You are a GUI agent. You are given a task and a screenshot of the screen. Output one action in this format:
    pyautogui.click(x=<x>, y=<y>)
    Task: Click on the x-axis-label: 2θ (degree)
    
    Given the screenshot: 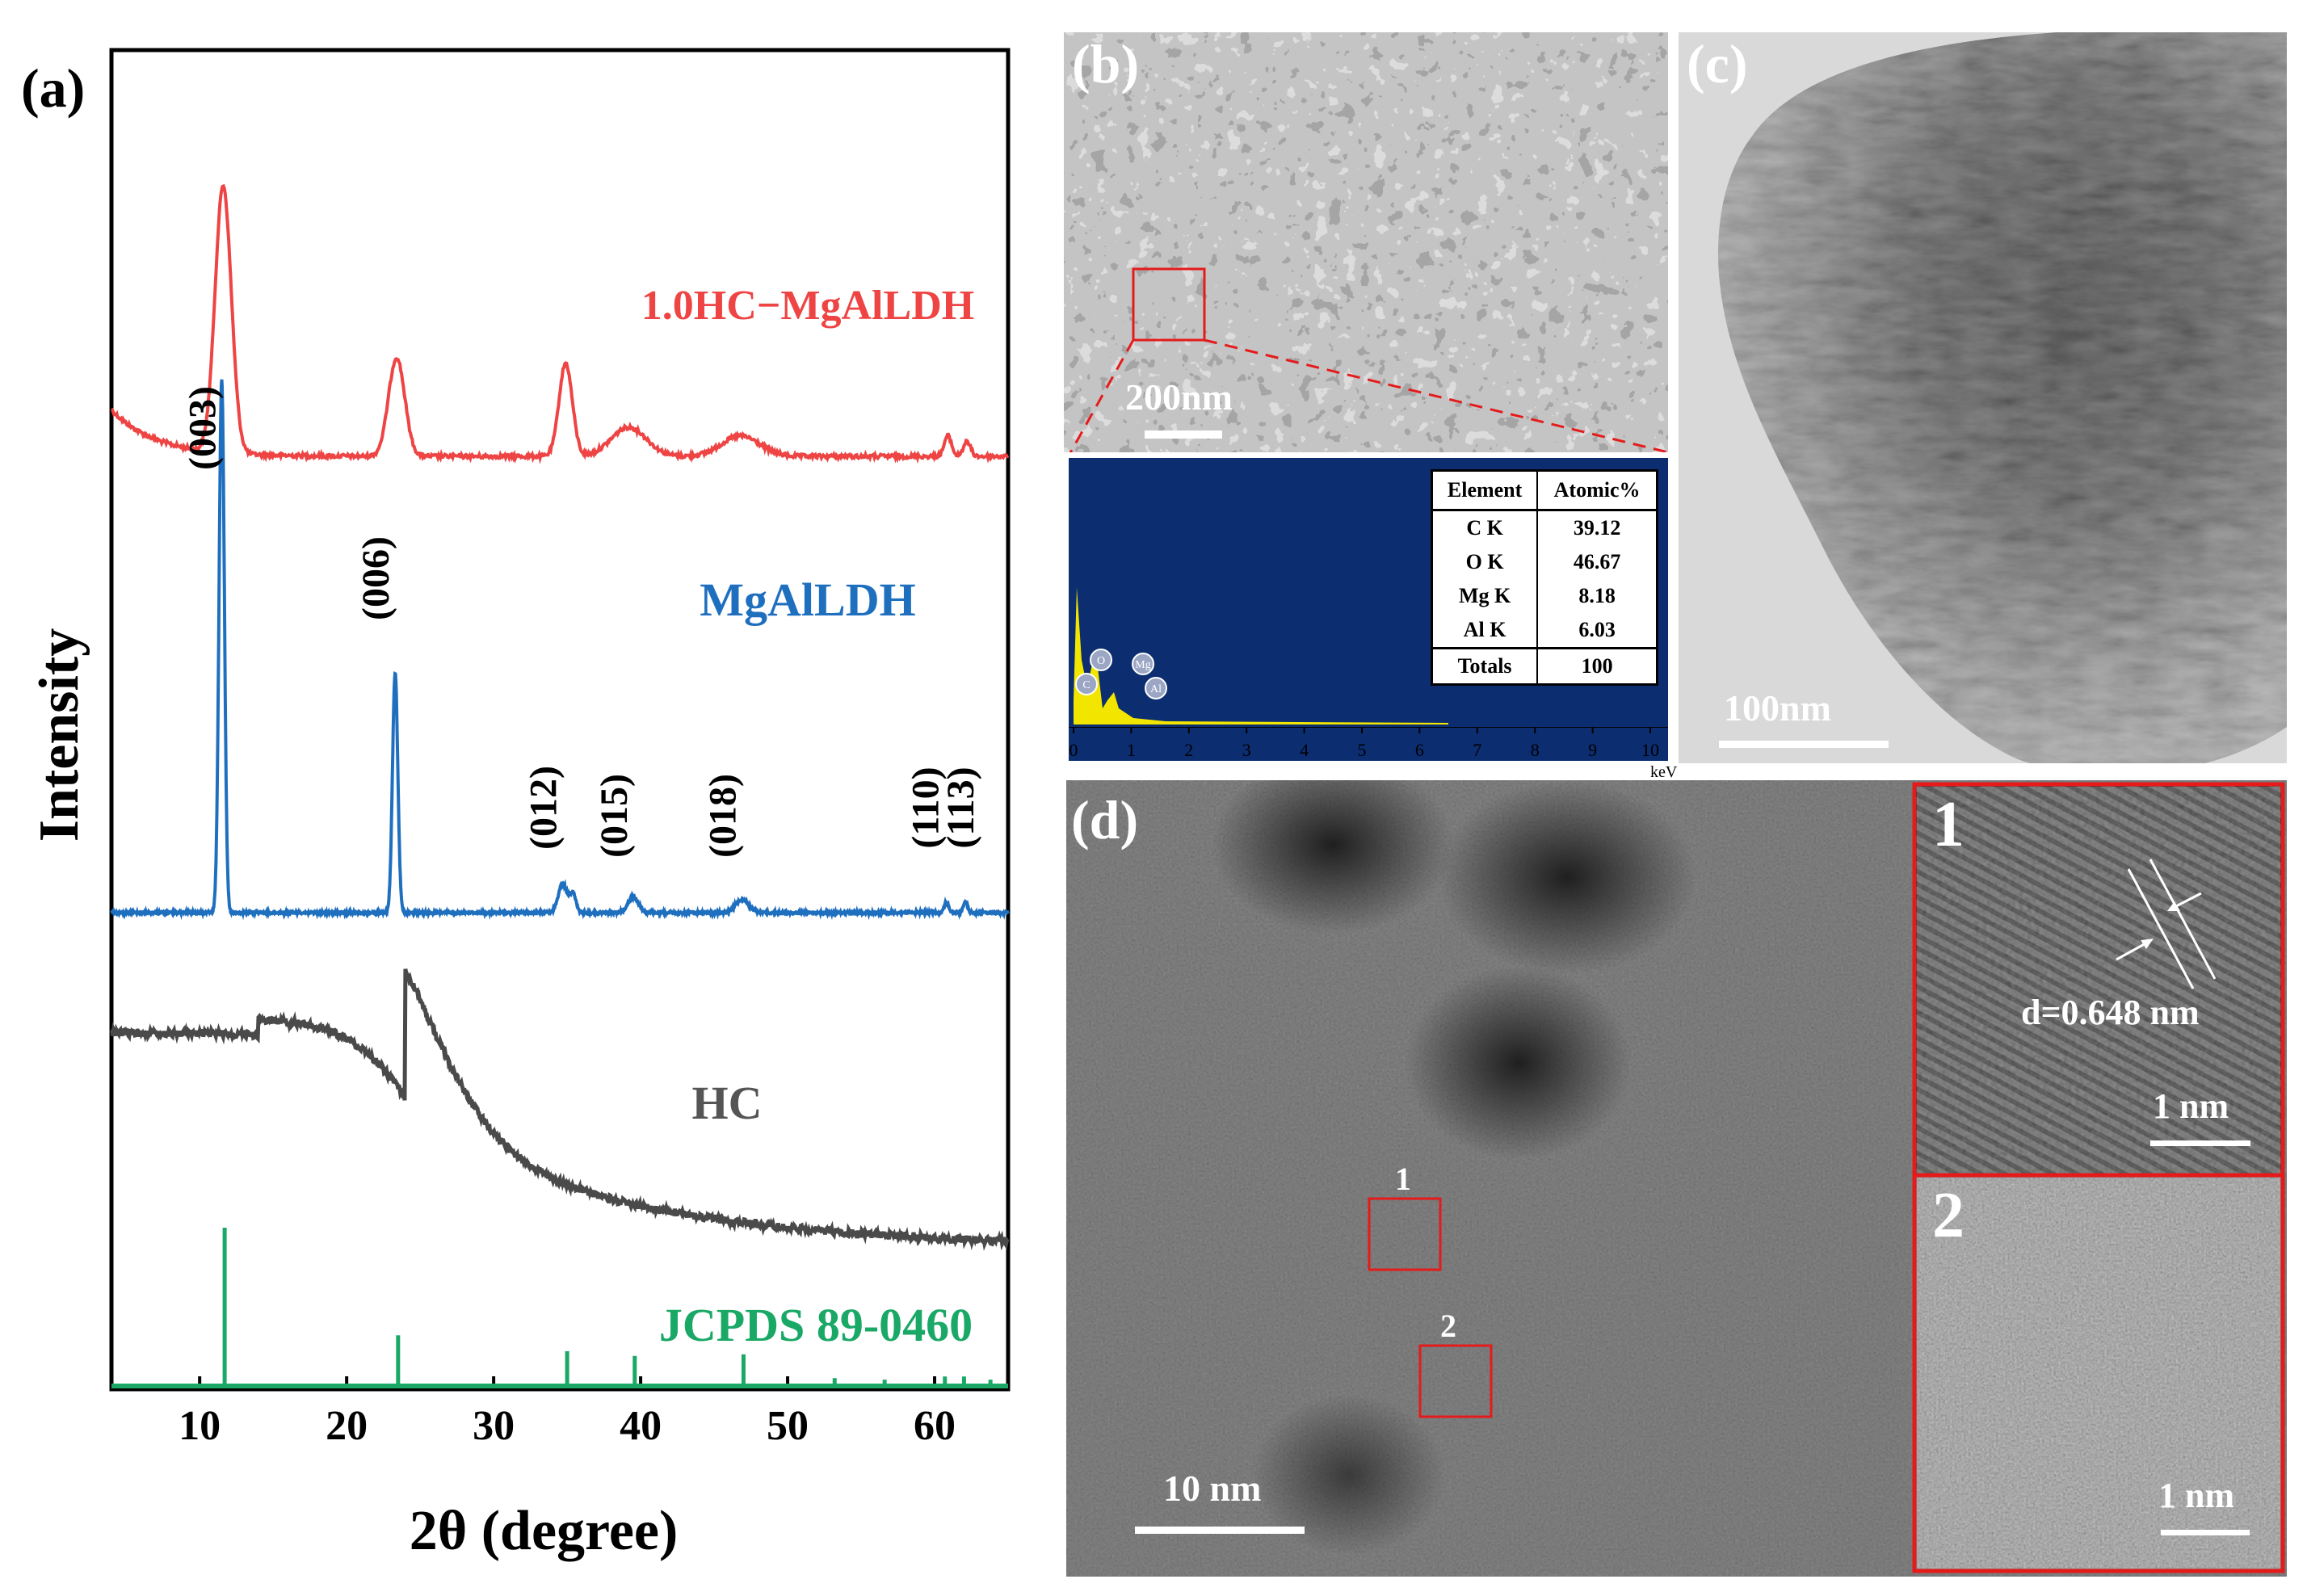 What is the action you would take?
    pyautogui.click(x=544, y=1531)
    